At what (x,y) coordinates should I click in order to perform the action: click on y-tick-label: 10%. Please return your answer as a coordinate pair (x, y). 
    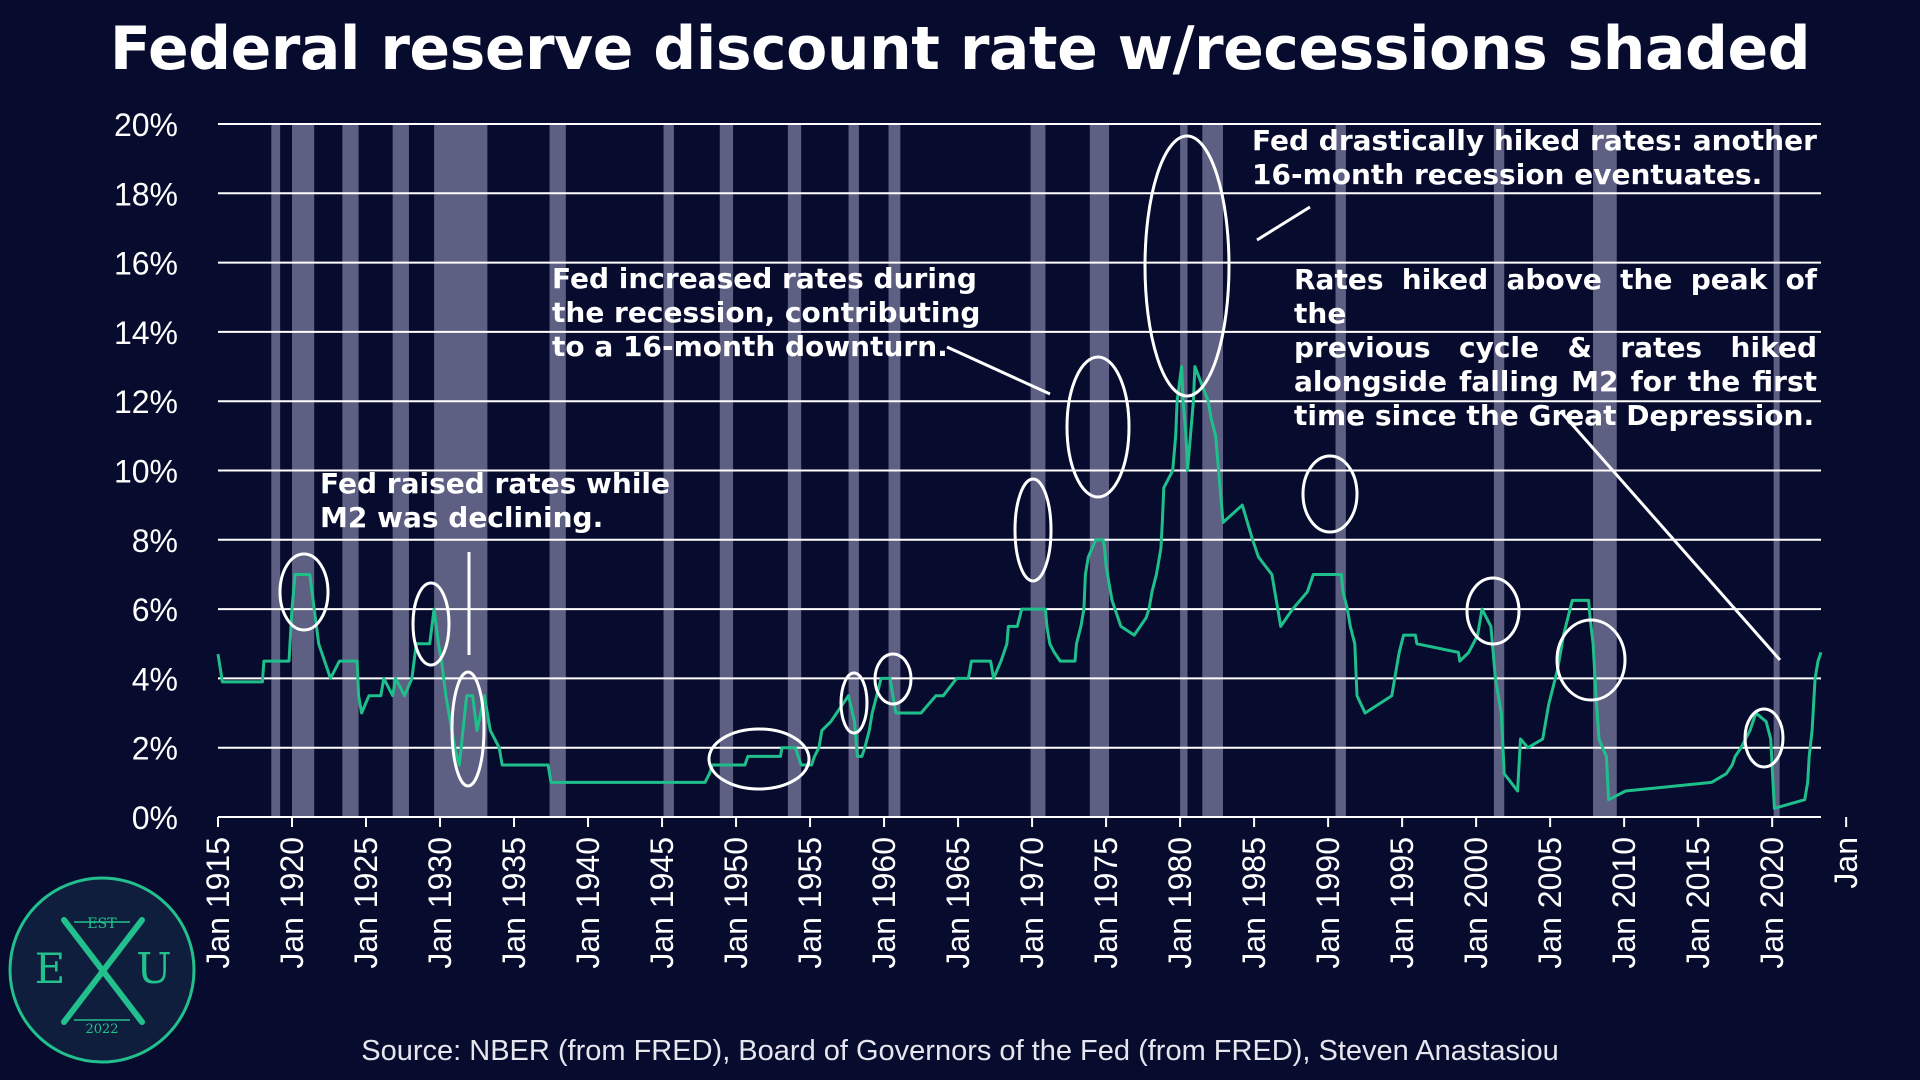
    Looking at the image, I should click on (146, 472).